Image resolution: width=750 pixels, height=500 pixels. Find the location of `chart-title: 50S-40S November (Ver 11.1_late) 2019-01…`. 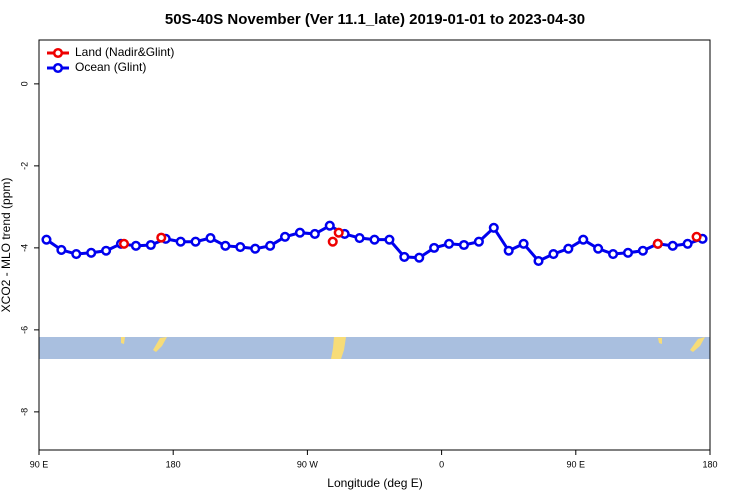

chart-title: 50S-40S November (Ver 11.1_late) 2019-01… is located at coordinates (375, 19).